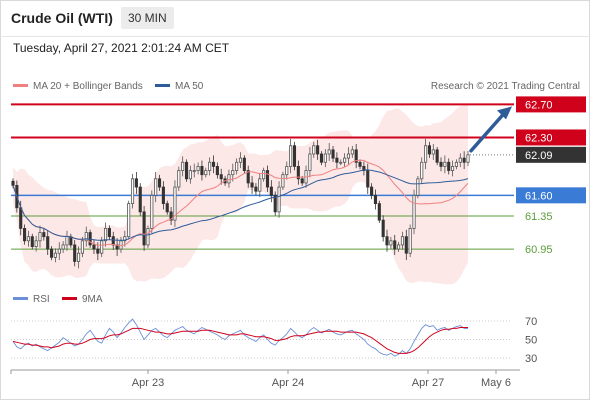  What do you see at coordinates (148, 383) in the screenshot?
I see `x-axis-label: Apr 23` at bounding box center [148, 383].